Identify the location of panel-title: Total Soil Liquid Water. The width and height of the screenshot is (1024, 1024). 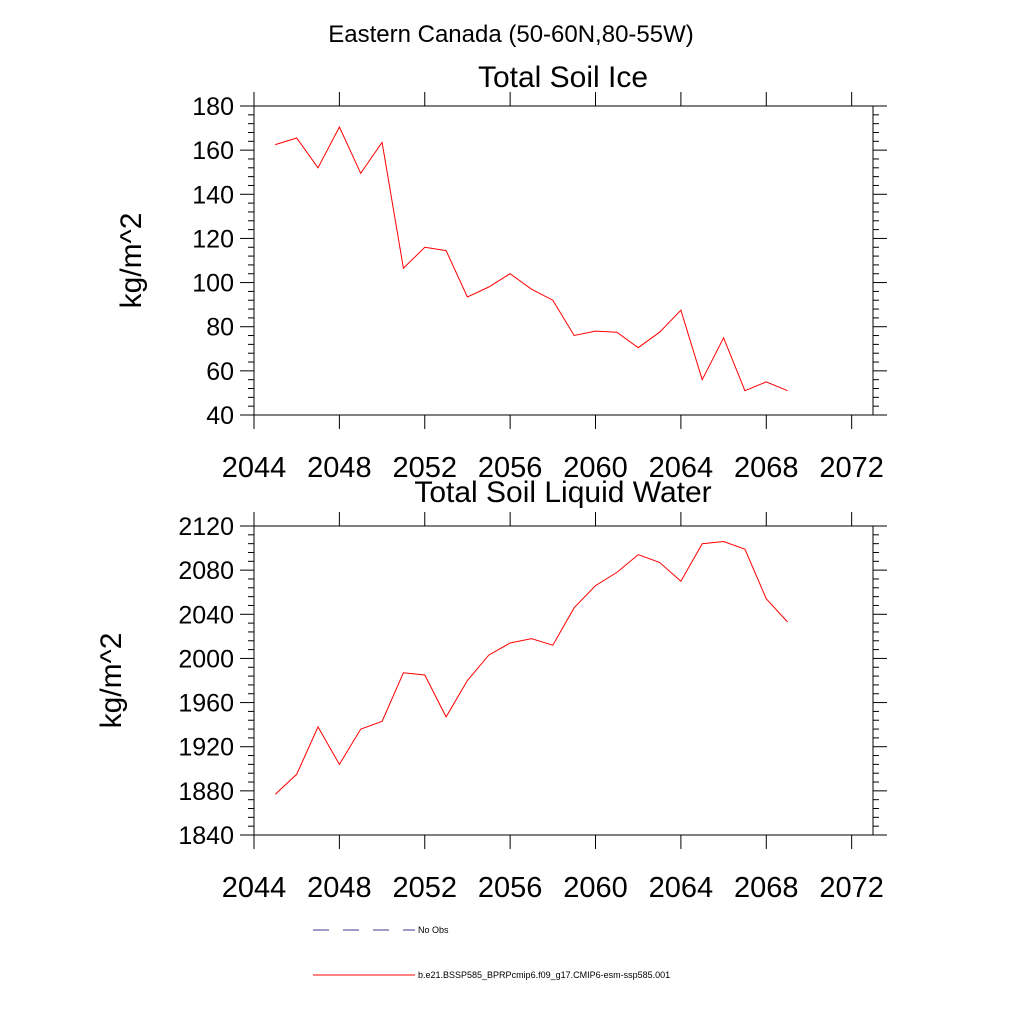
(562, 492).